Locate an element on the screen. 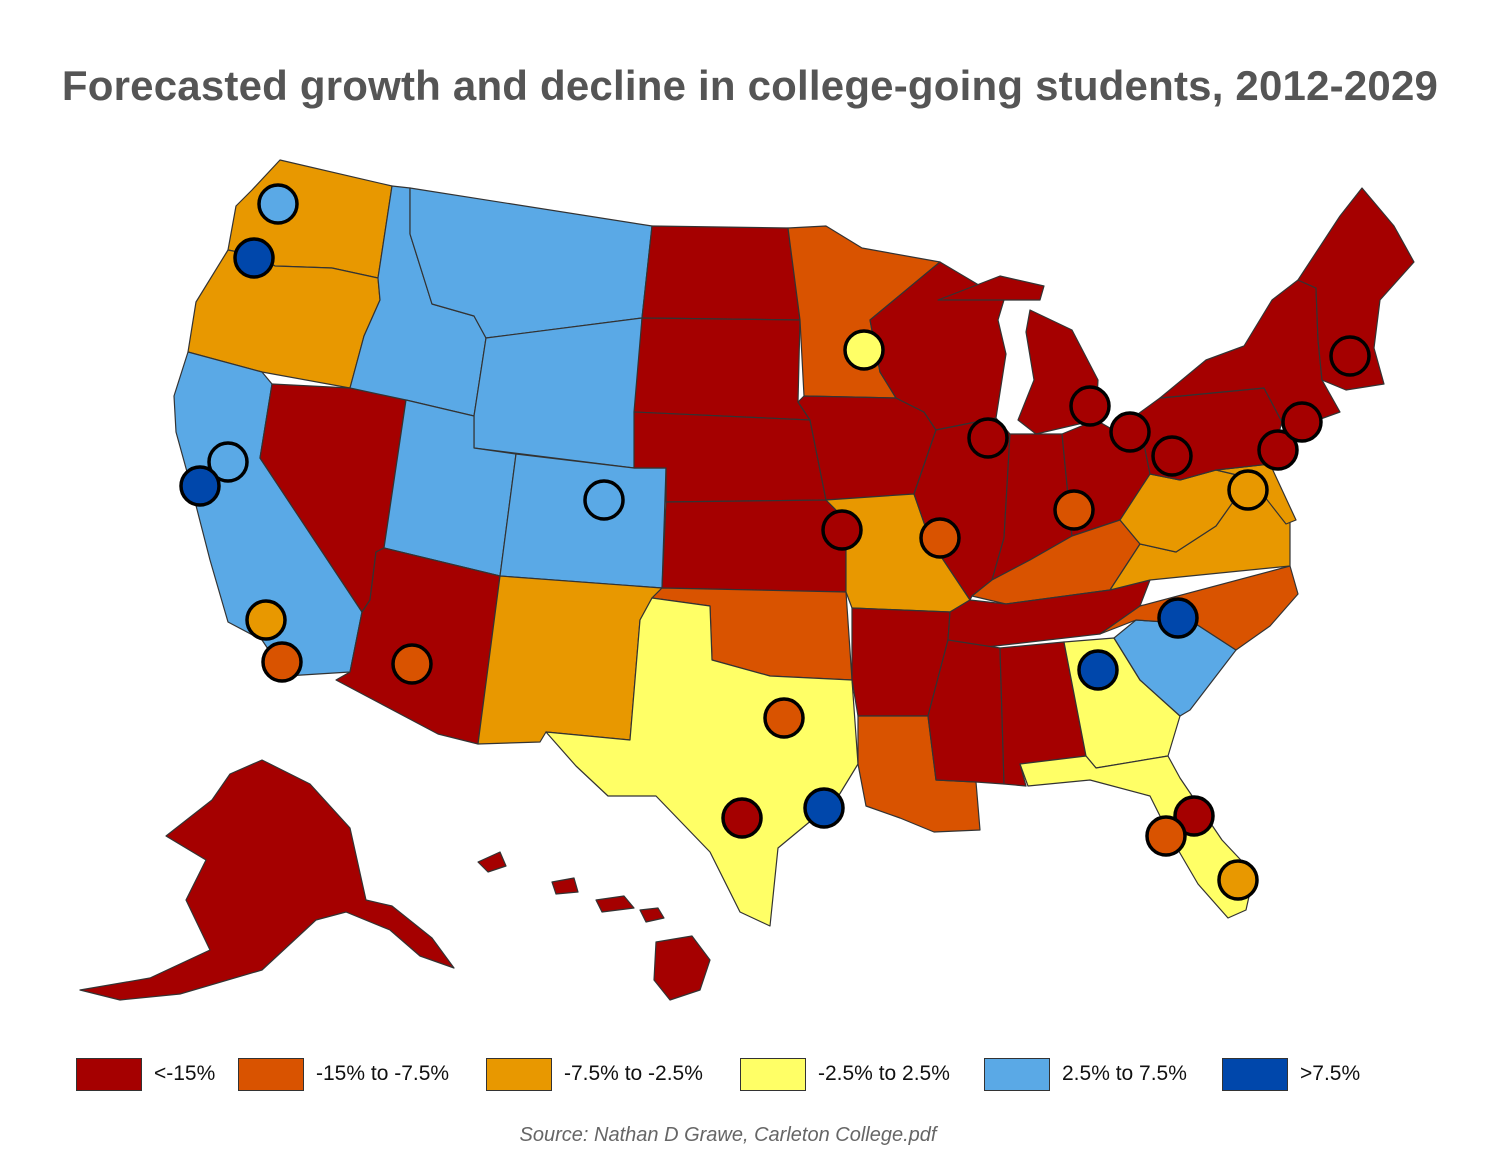 The image size is (1500, 1174). state-alaska is located at coordinates (267, 880).